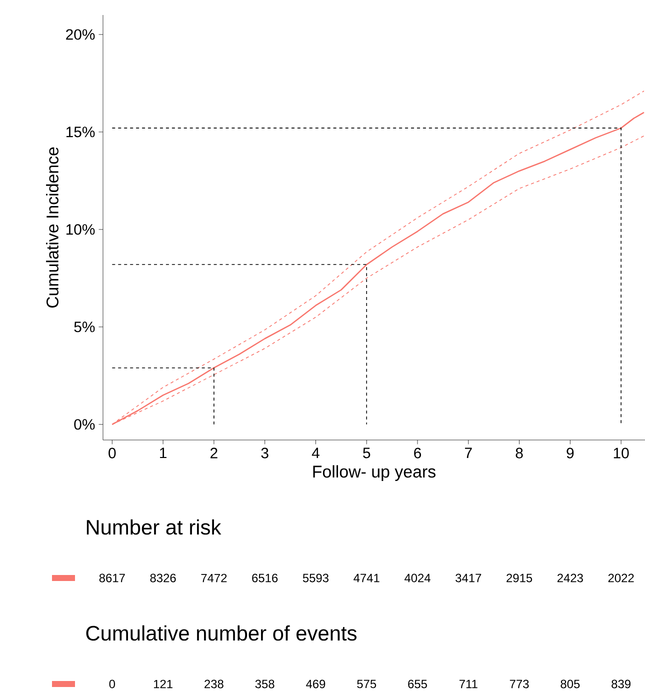 This screenshot has width=645, height=693. What do you see at coordinates (570, 578) in the screenshot?
I see `data-label: 2423` at bounding box center [570, 578].